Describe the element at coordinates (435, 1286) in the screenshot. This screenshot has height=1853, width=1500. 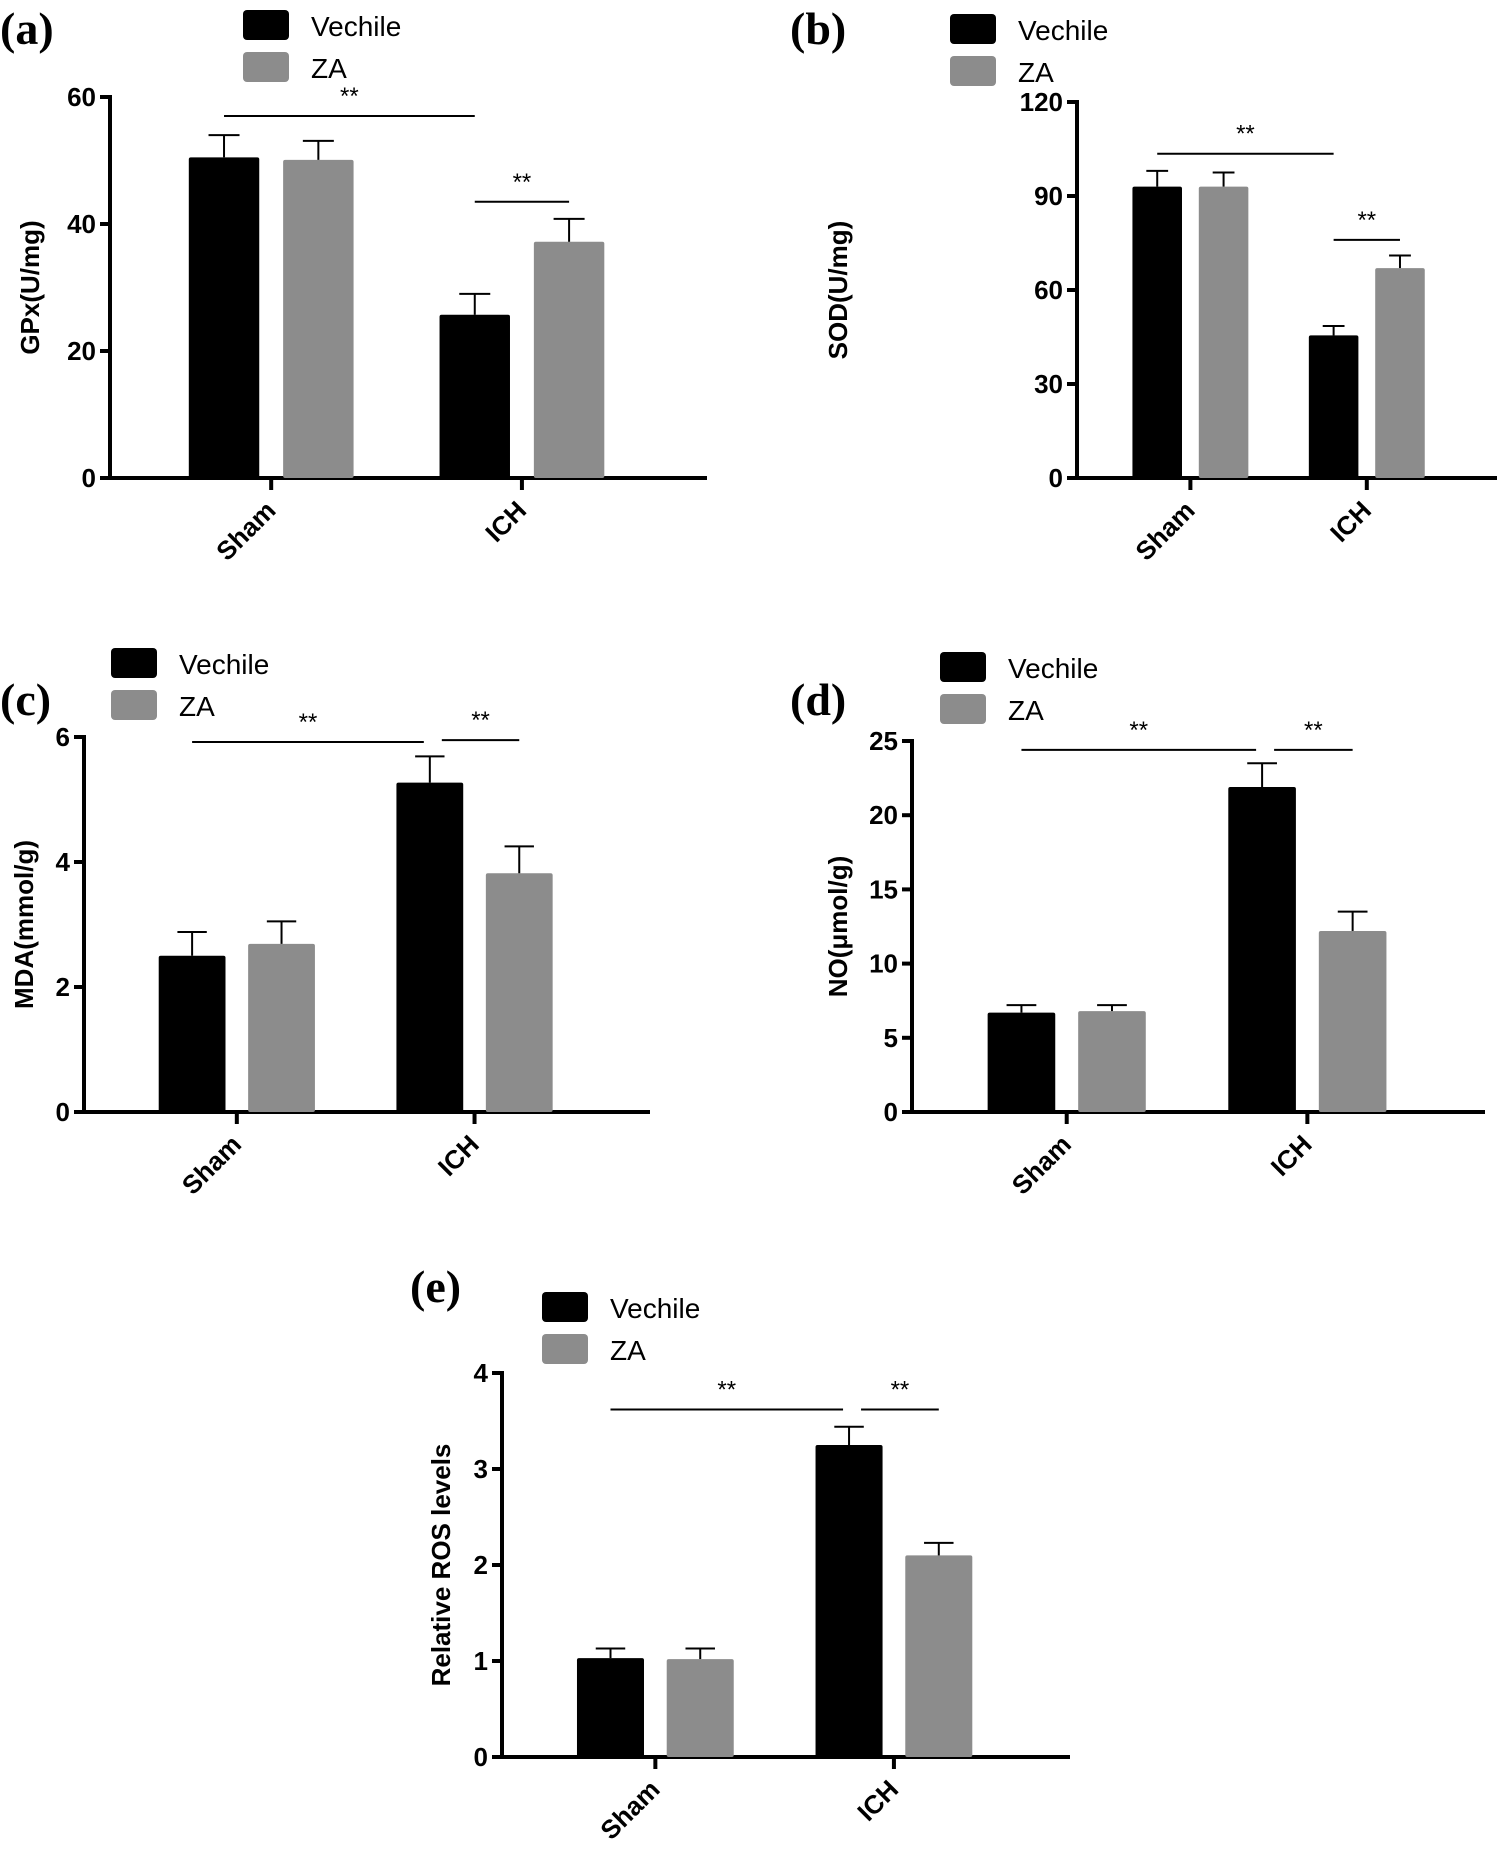
I see `panel-label: (e)` at that location.